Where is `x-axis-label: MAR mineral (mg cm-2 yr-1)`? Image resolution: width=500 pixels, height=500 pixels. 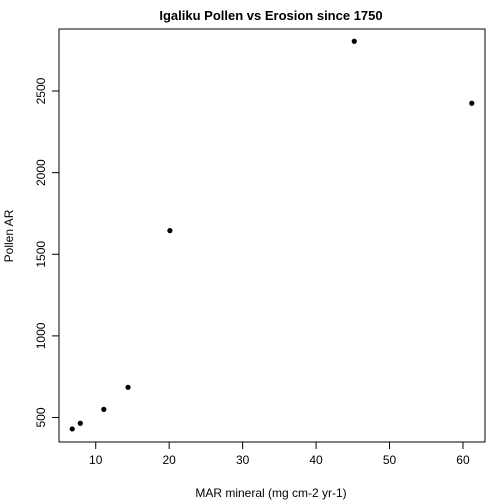
x-axis-label: MAR mineral (mg cm-2 yr-1) is located at coordinates (270, 493).